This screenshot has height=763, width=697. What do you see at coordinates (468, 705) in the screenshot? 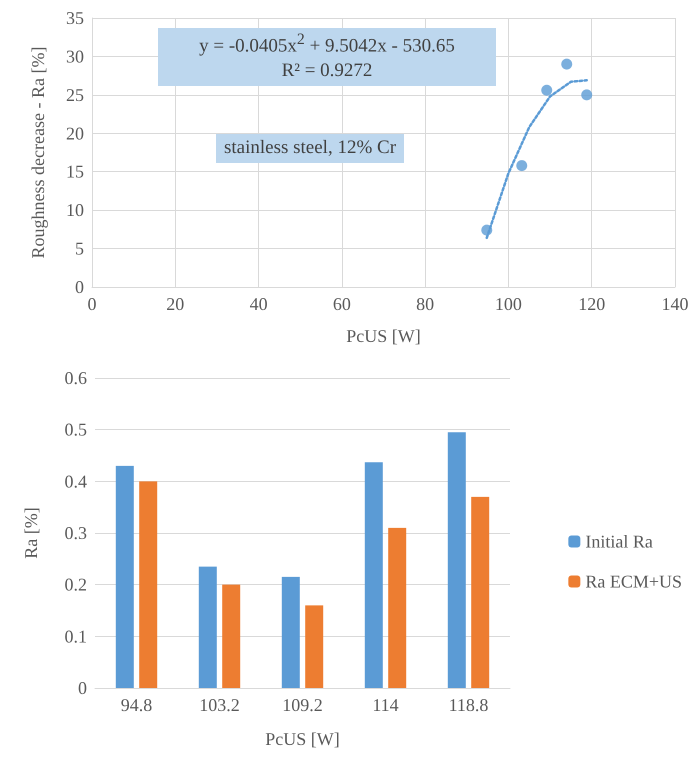
I see `x-tick-label: 118.8` at bounding box center [468, 705].